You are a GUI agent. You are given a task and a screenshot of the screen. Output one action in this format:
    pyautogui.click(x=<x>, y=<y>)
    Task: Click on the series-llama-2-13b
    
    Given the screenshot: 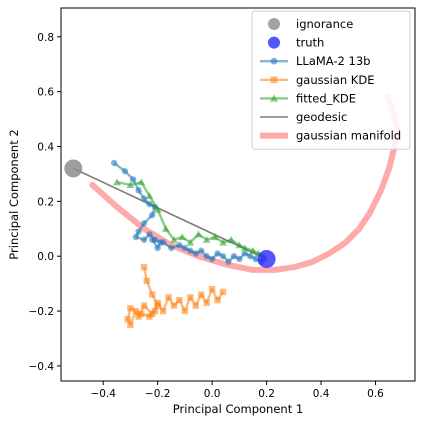 What is the action you would take?
    pyautogui.click(x=189, y=212)
    